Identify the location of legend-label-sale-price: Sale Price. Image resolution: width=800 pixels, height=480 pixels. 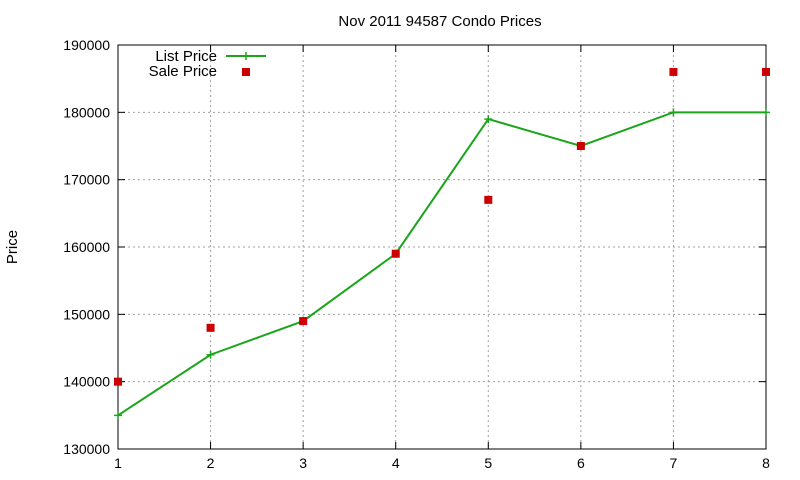
(183, 71).